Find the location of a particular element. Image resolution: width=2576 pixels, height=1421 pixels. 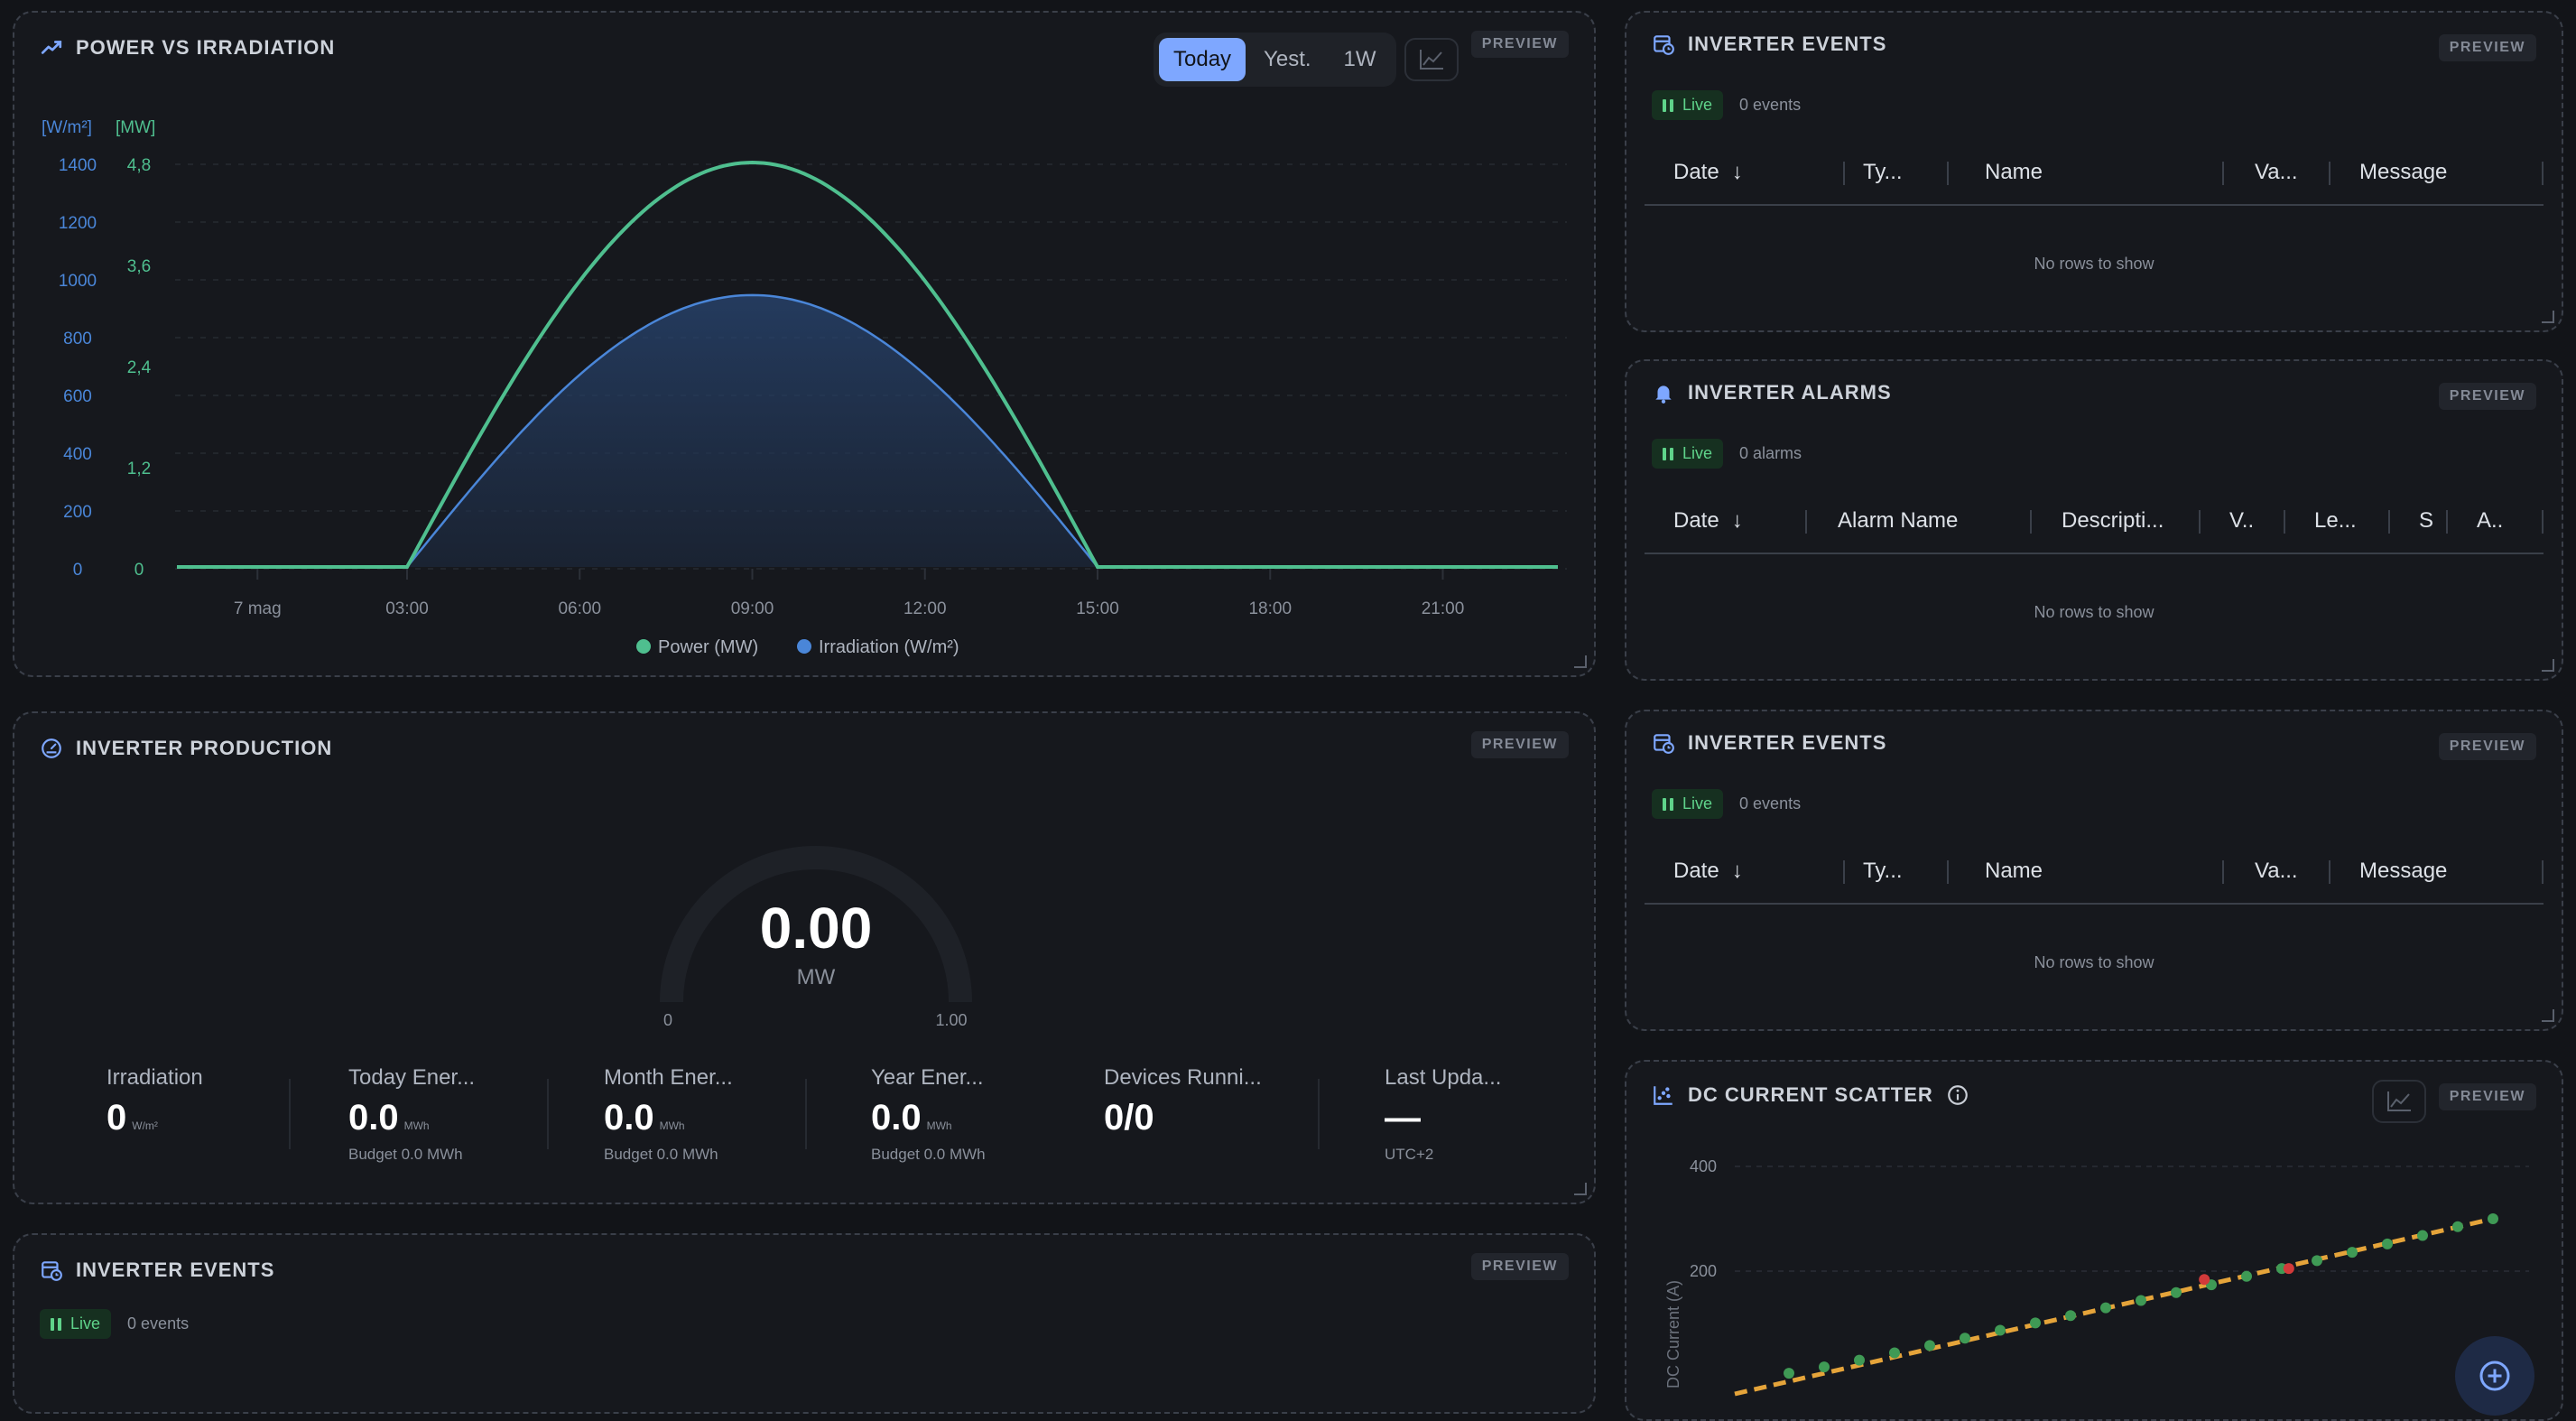

empty-message: No rows to show is located at coordinates (2094, 264).